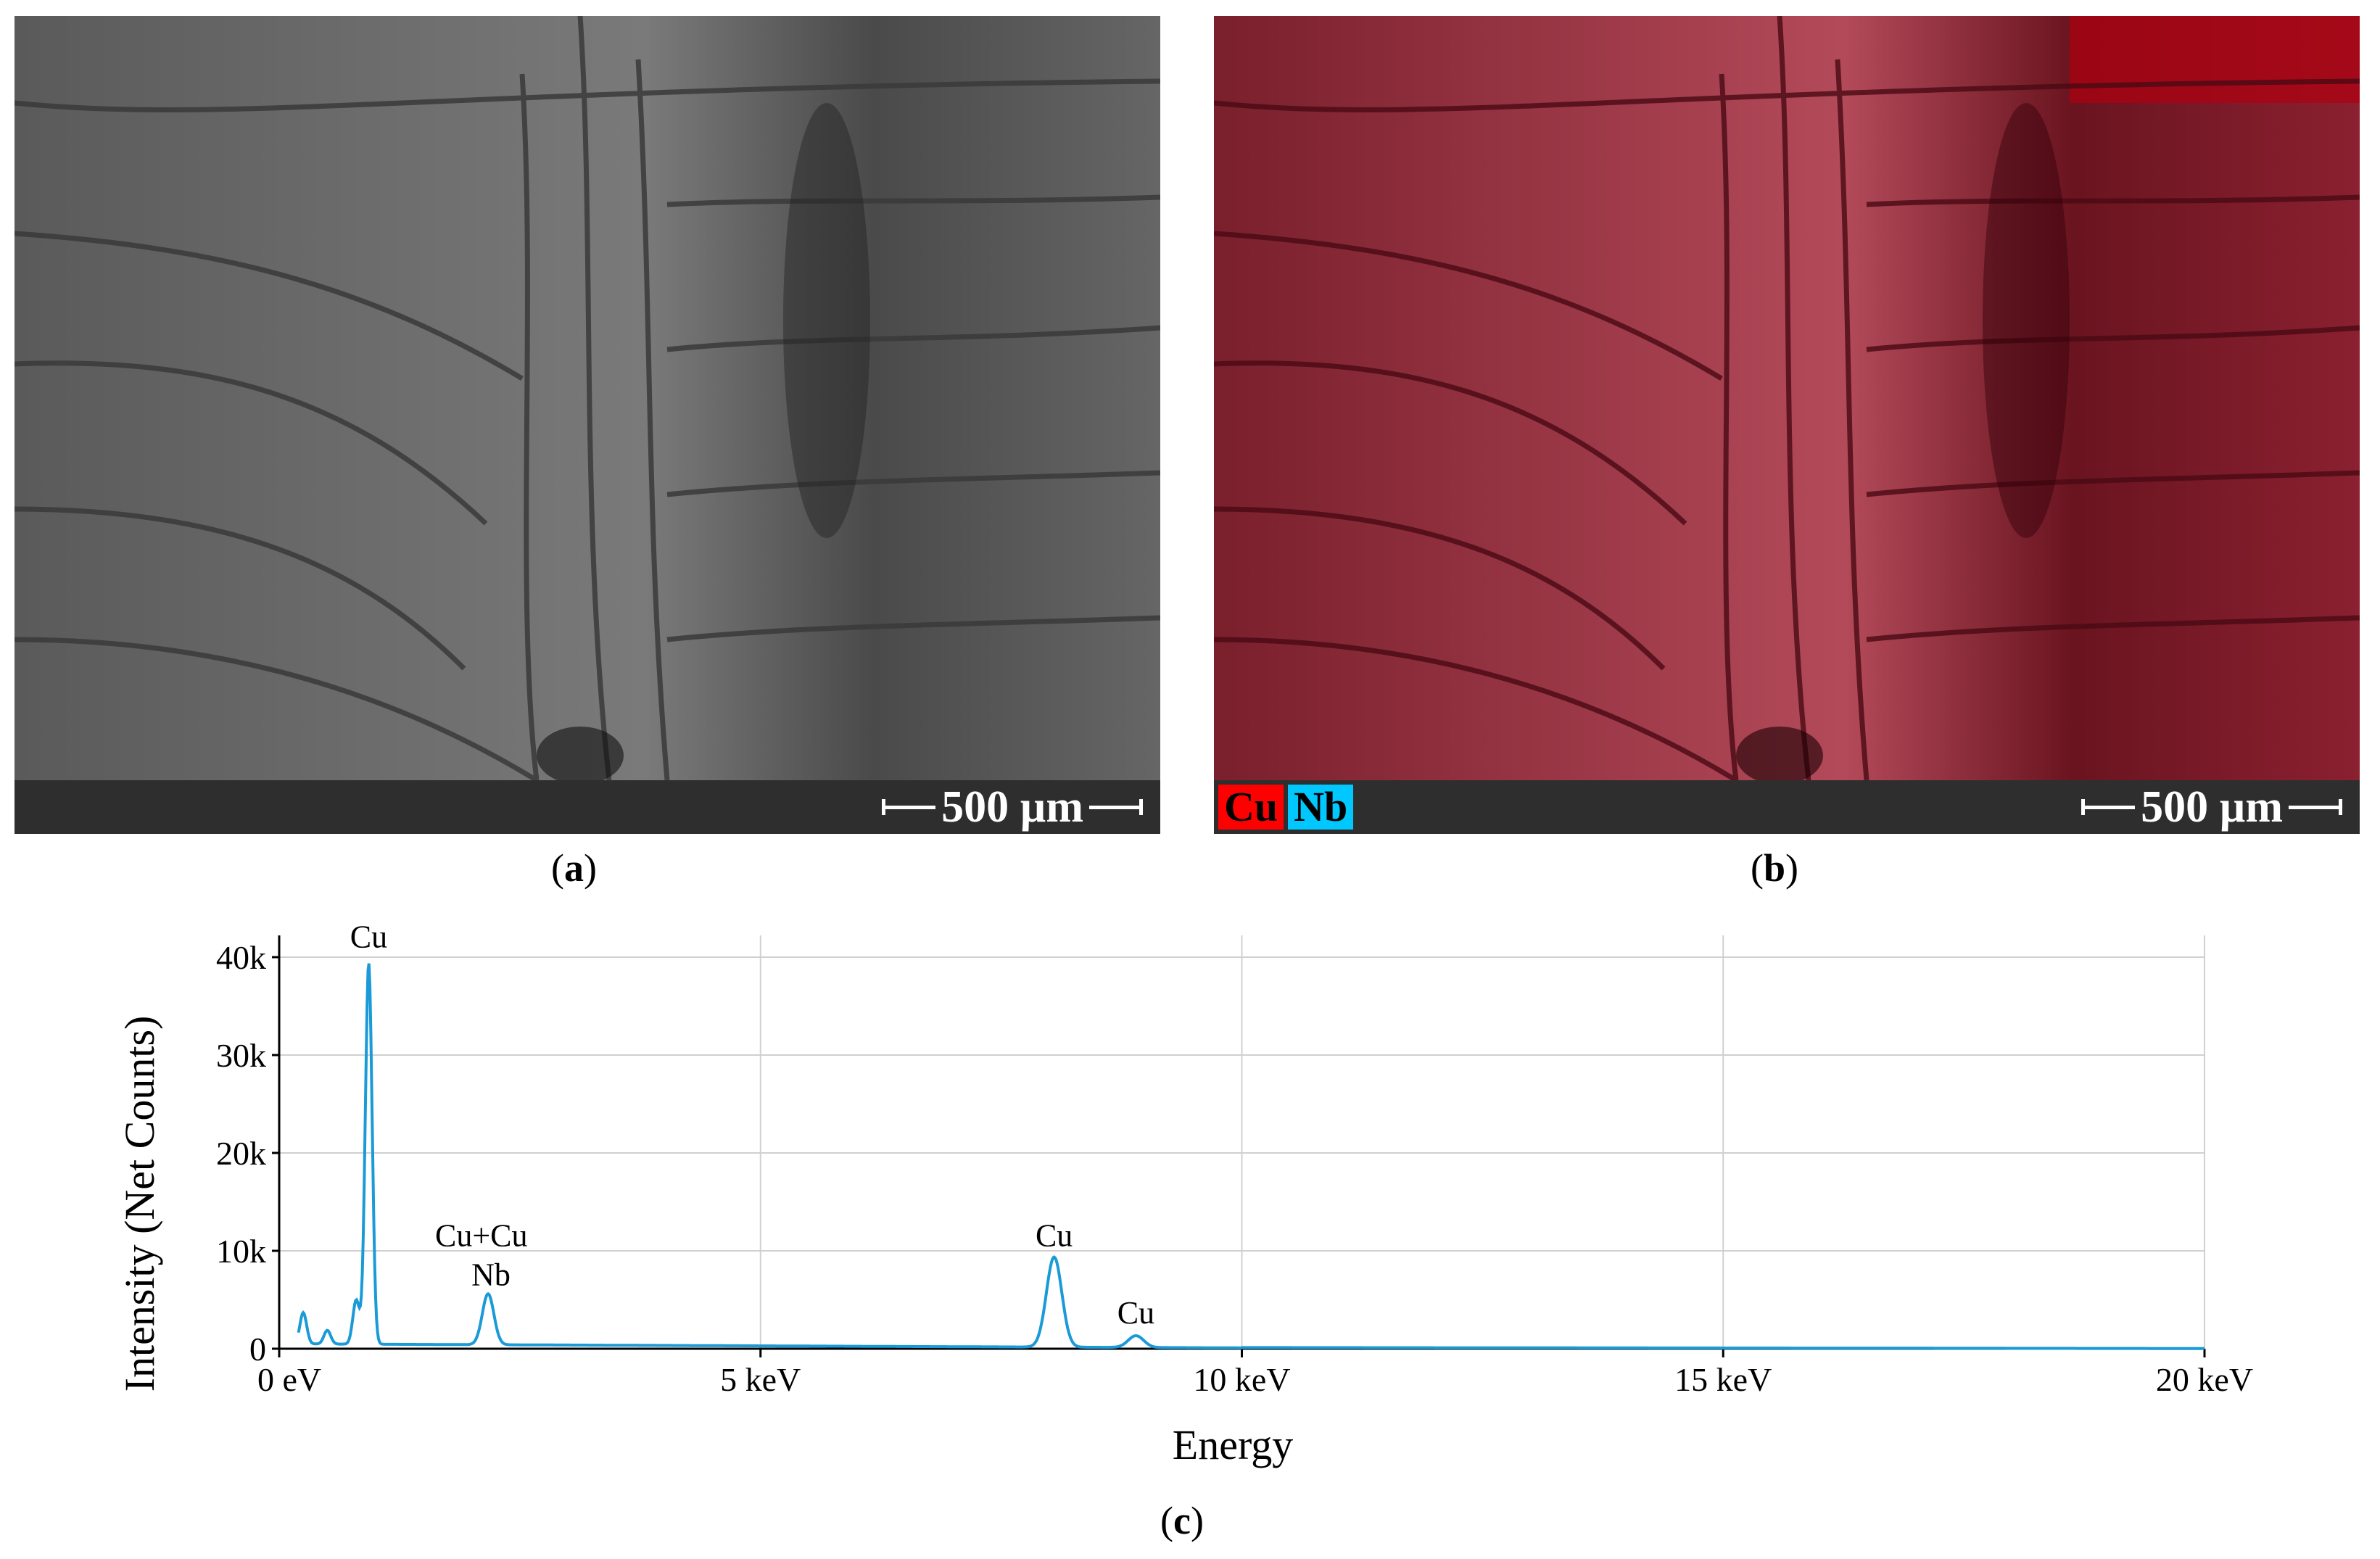 Image resolution: width=2380 pixels, height=1559 pixels. What do you see at coordinates (1787, 807) in the screenshot?
I see `scale-bar-strip: Cu Nb 500 µm` at bounding box center [1787, 807].